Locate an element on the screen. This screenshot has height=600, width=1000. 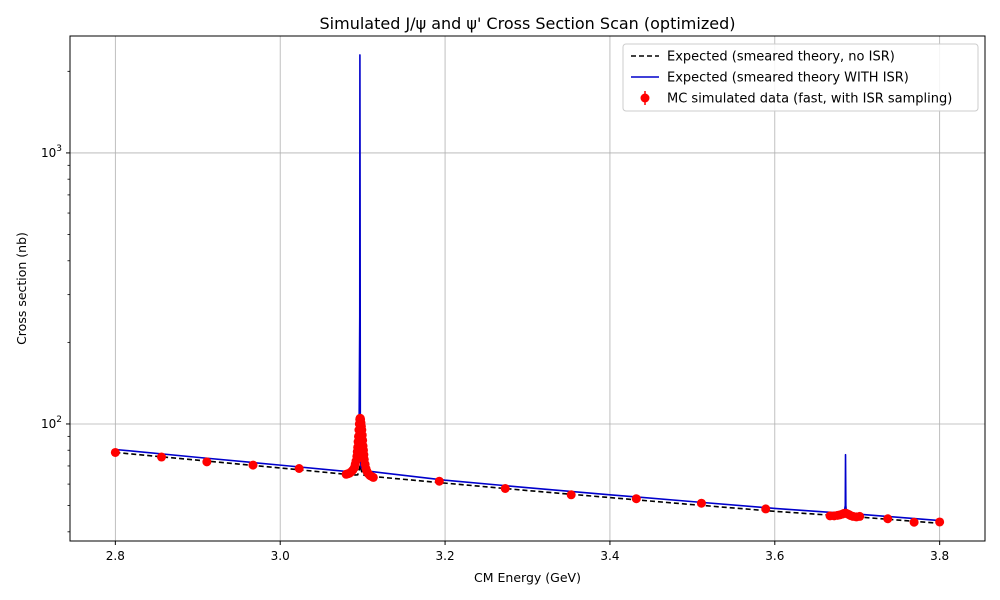
x-tick-label: 2.8 is located at coordinates (115, 556).